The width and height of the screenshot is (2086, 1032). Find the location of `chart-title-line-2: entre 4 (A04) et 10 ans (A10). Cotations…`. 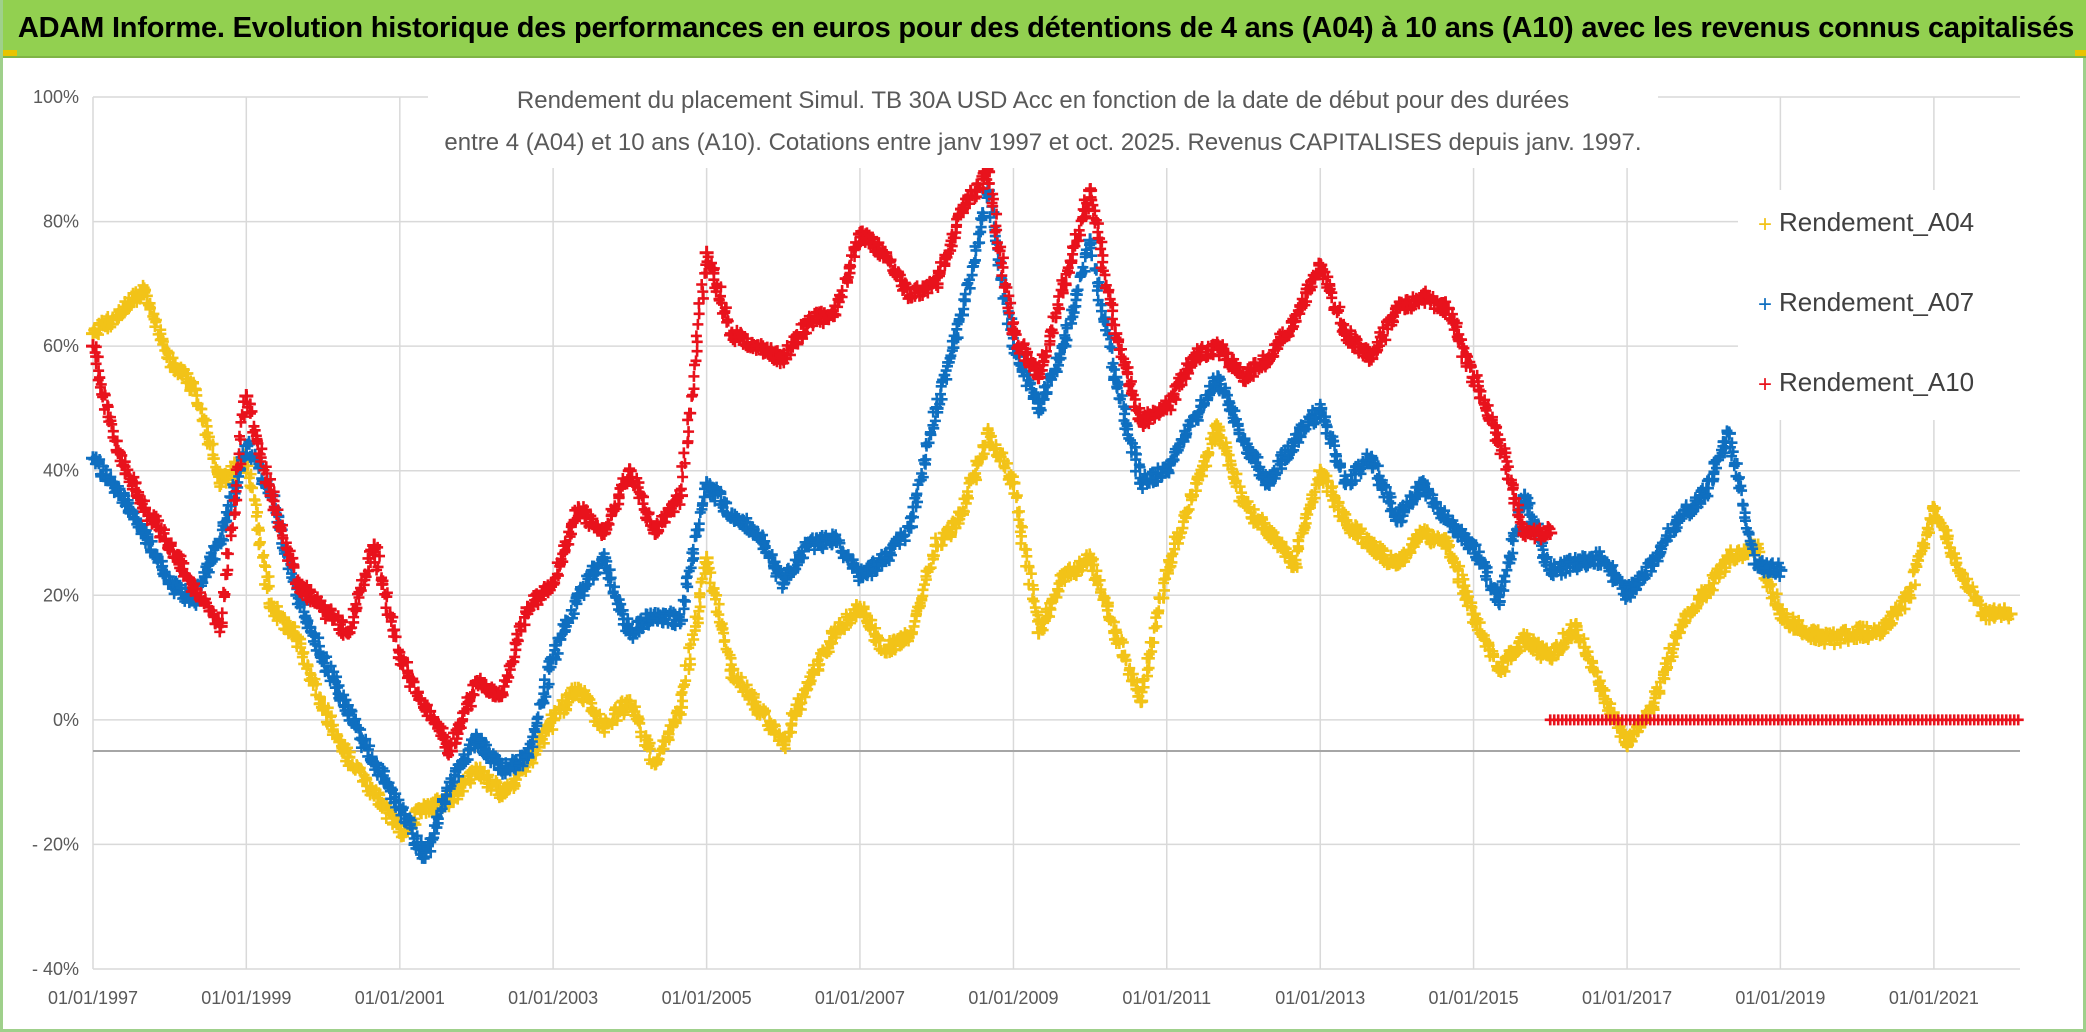

chart-title-line-2: entre 4 (A04) et 10 ans (A10). Cotations… is located at coordinates (1042, 142).